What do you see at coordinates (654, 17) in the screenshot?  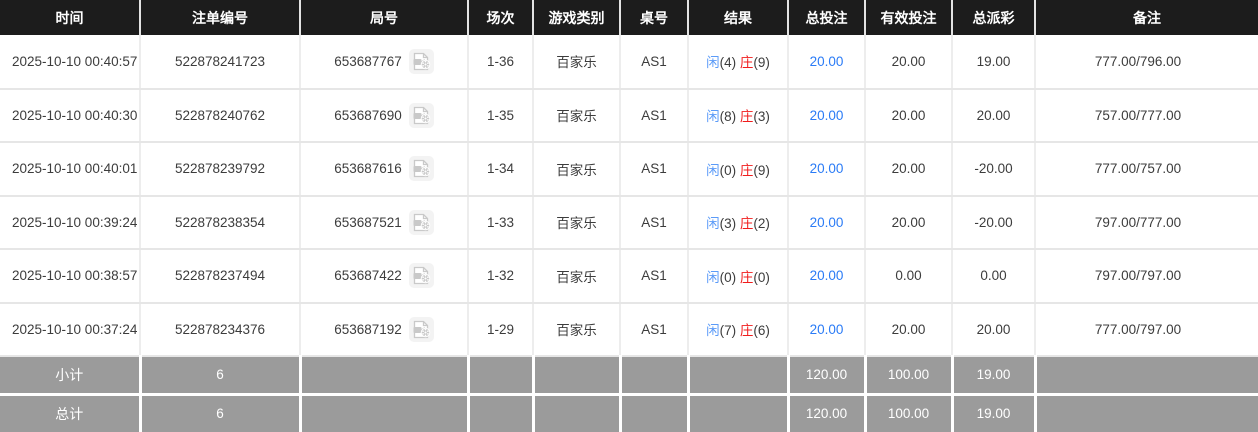 I see `column-header-table_no: 桌号` at bounding box center [654, 17].